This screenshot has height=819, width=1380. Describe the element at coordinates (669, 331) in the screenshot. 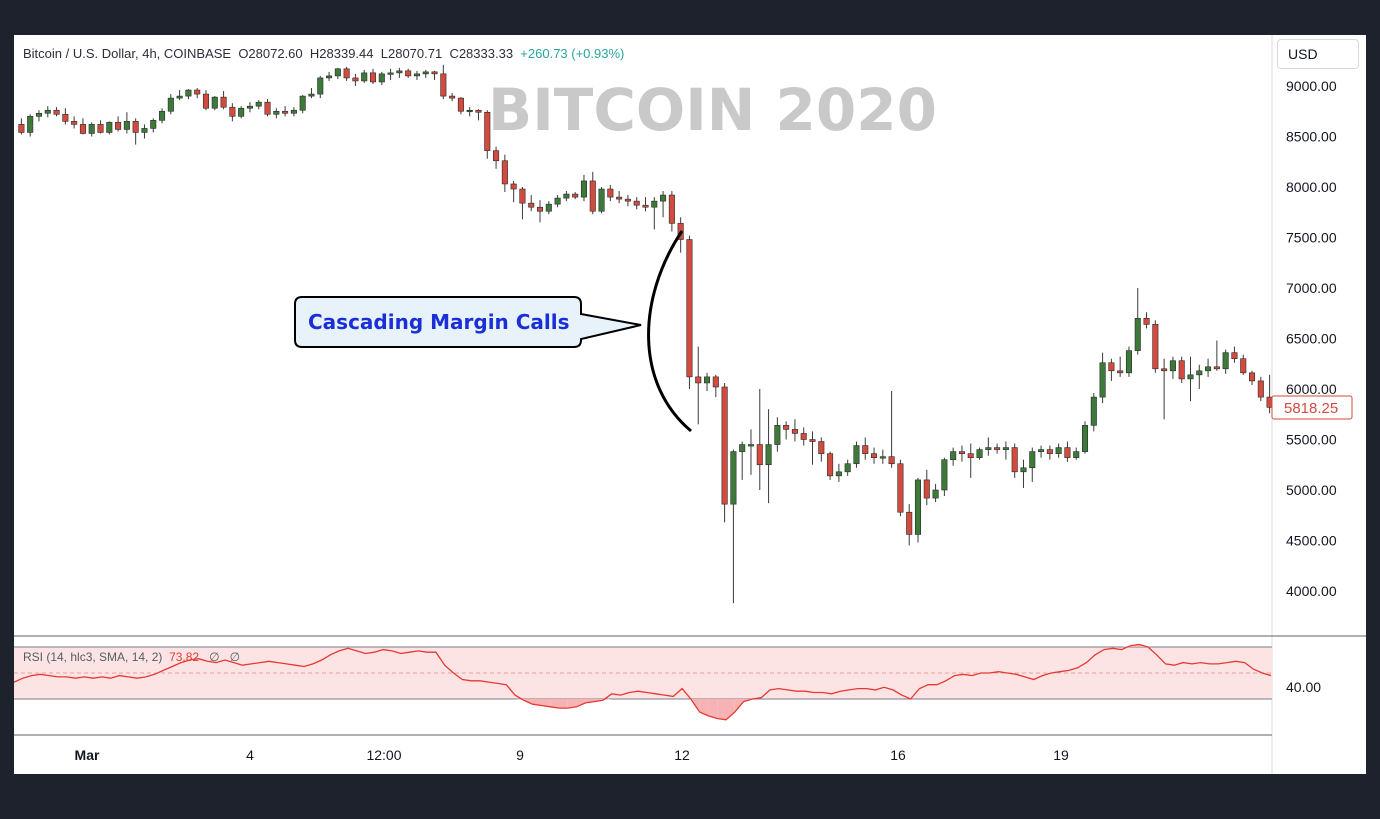

I see `annotation-bracket` at that location.